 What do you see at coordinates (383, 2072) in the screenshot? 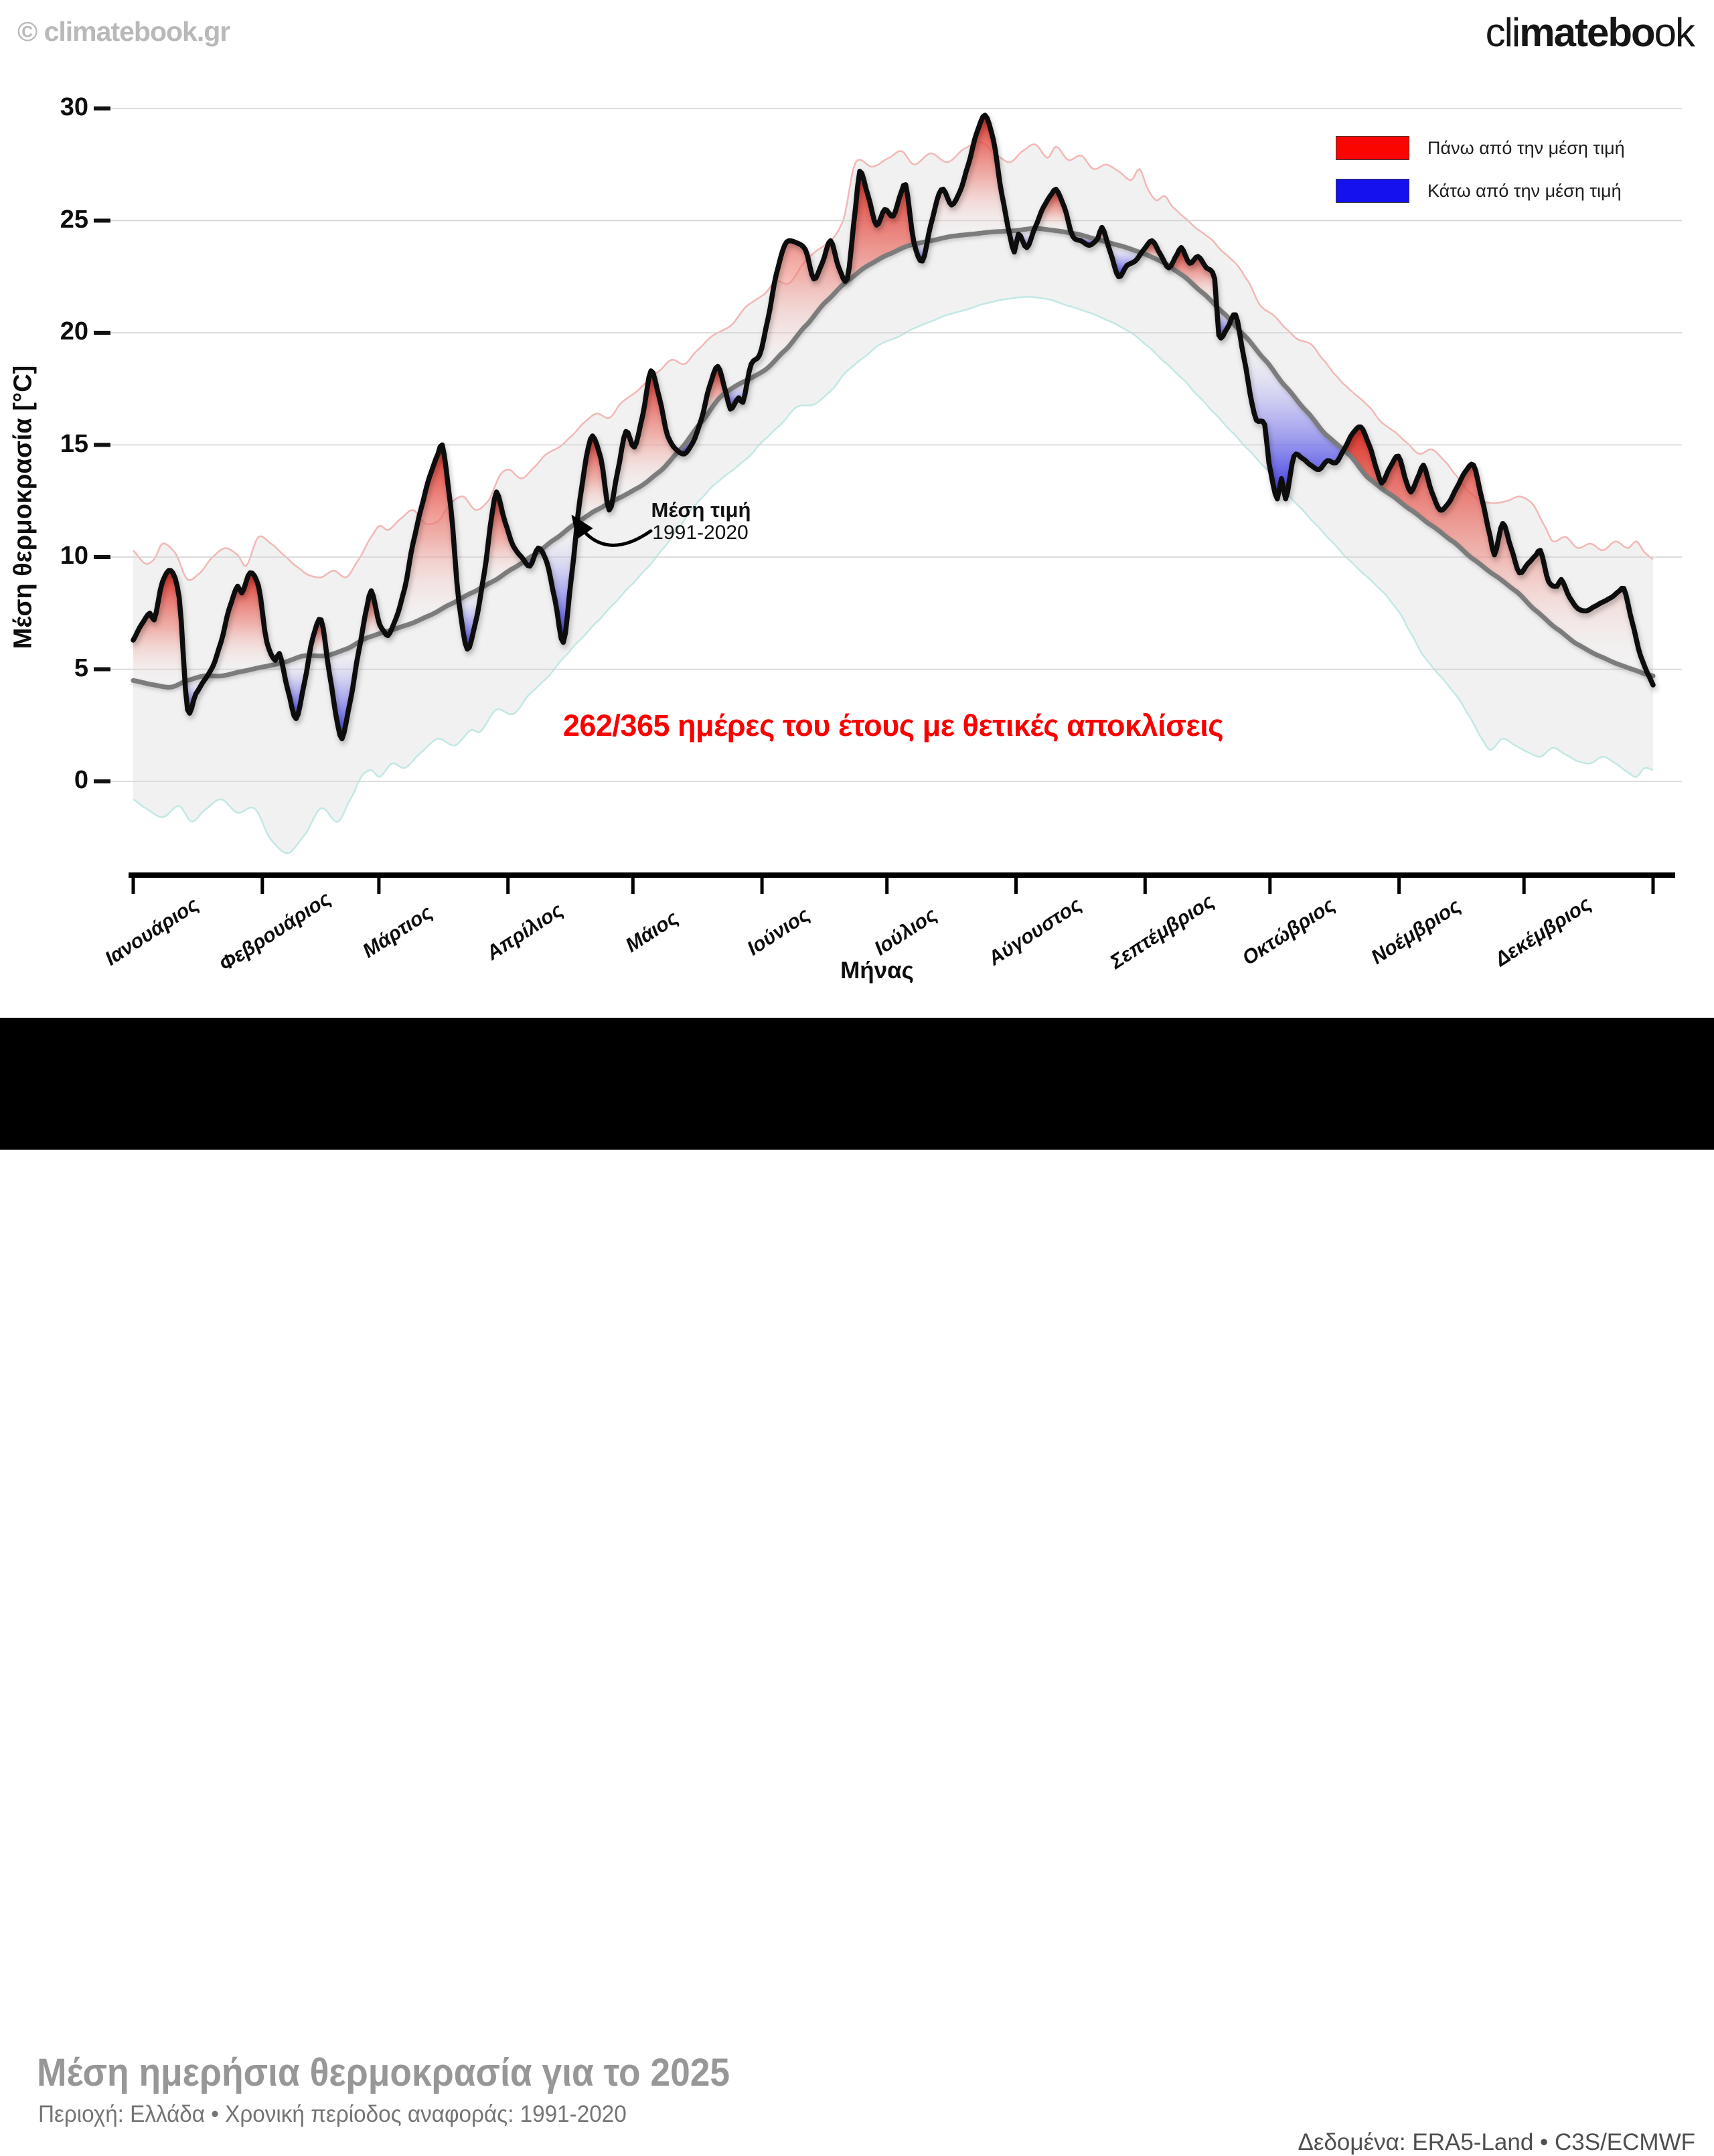
I see `chart-title: Μέση ημερήσια θερμοκρασία για το 2025` at bounding box center [383, 2072].